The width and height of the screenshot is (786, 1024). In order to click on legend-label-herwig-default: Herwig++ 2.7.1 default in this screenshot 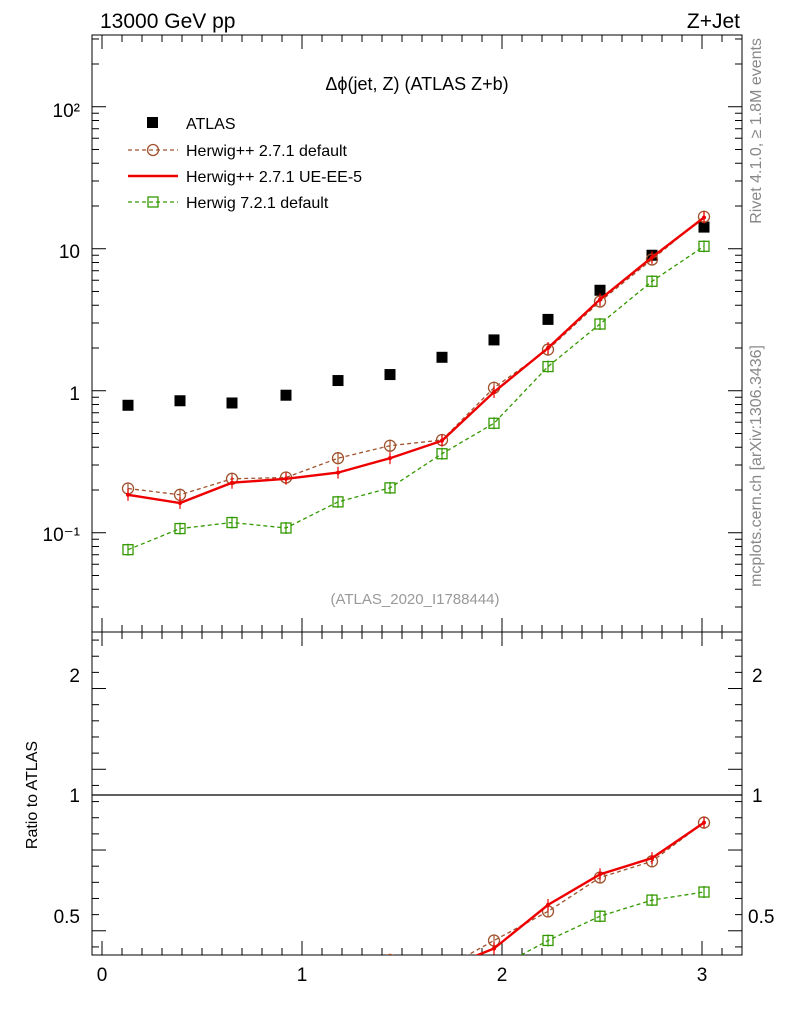, I will do `click(267, 151)`.